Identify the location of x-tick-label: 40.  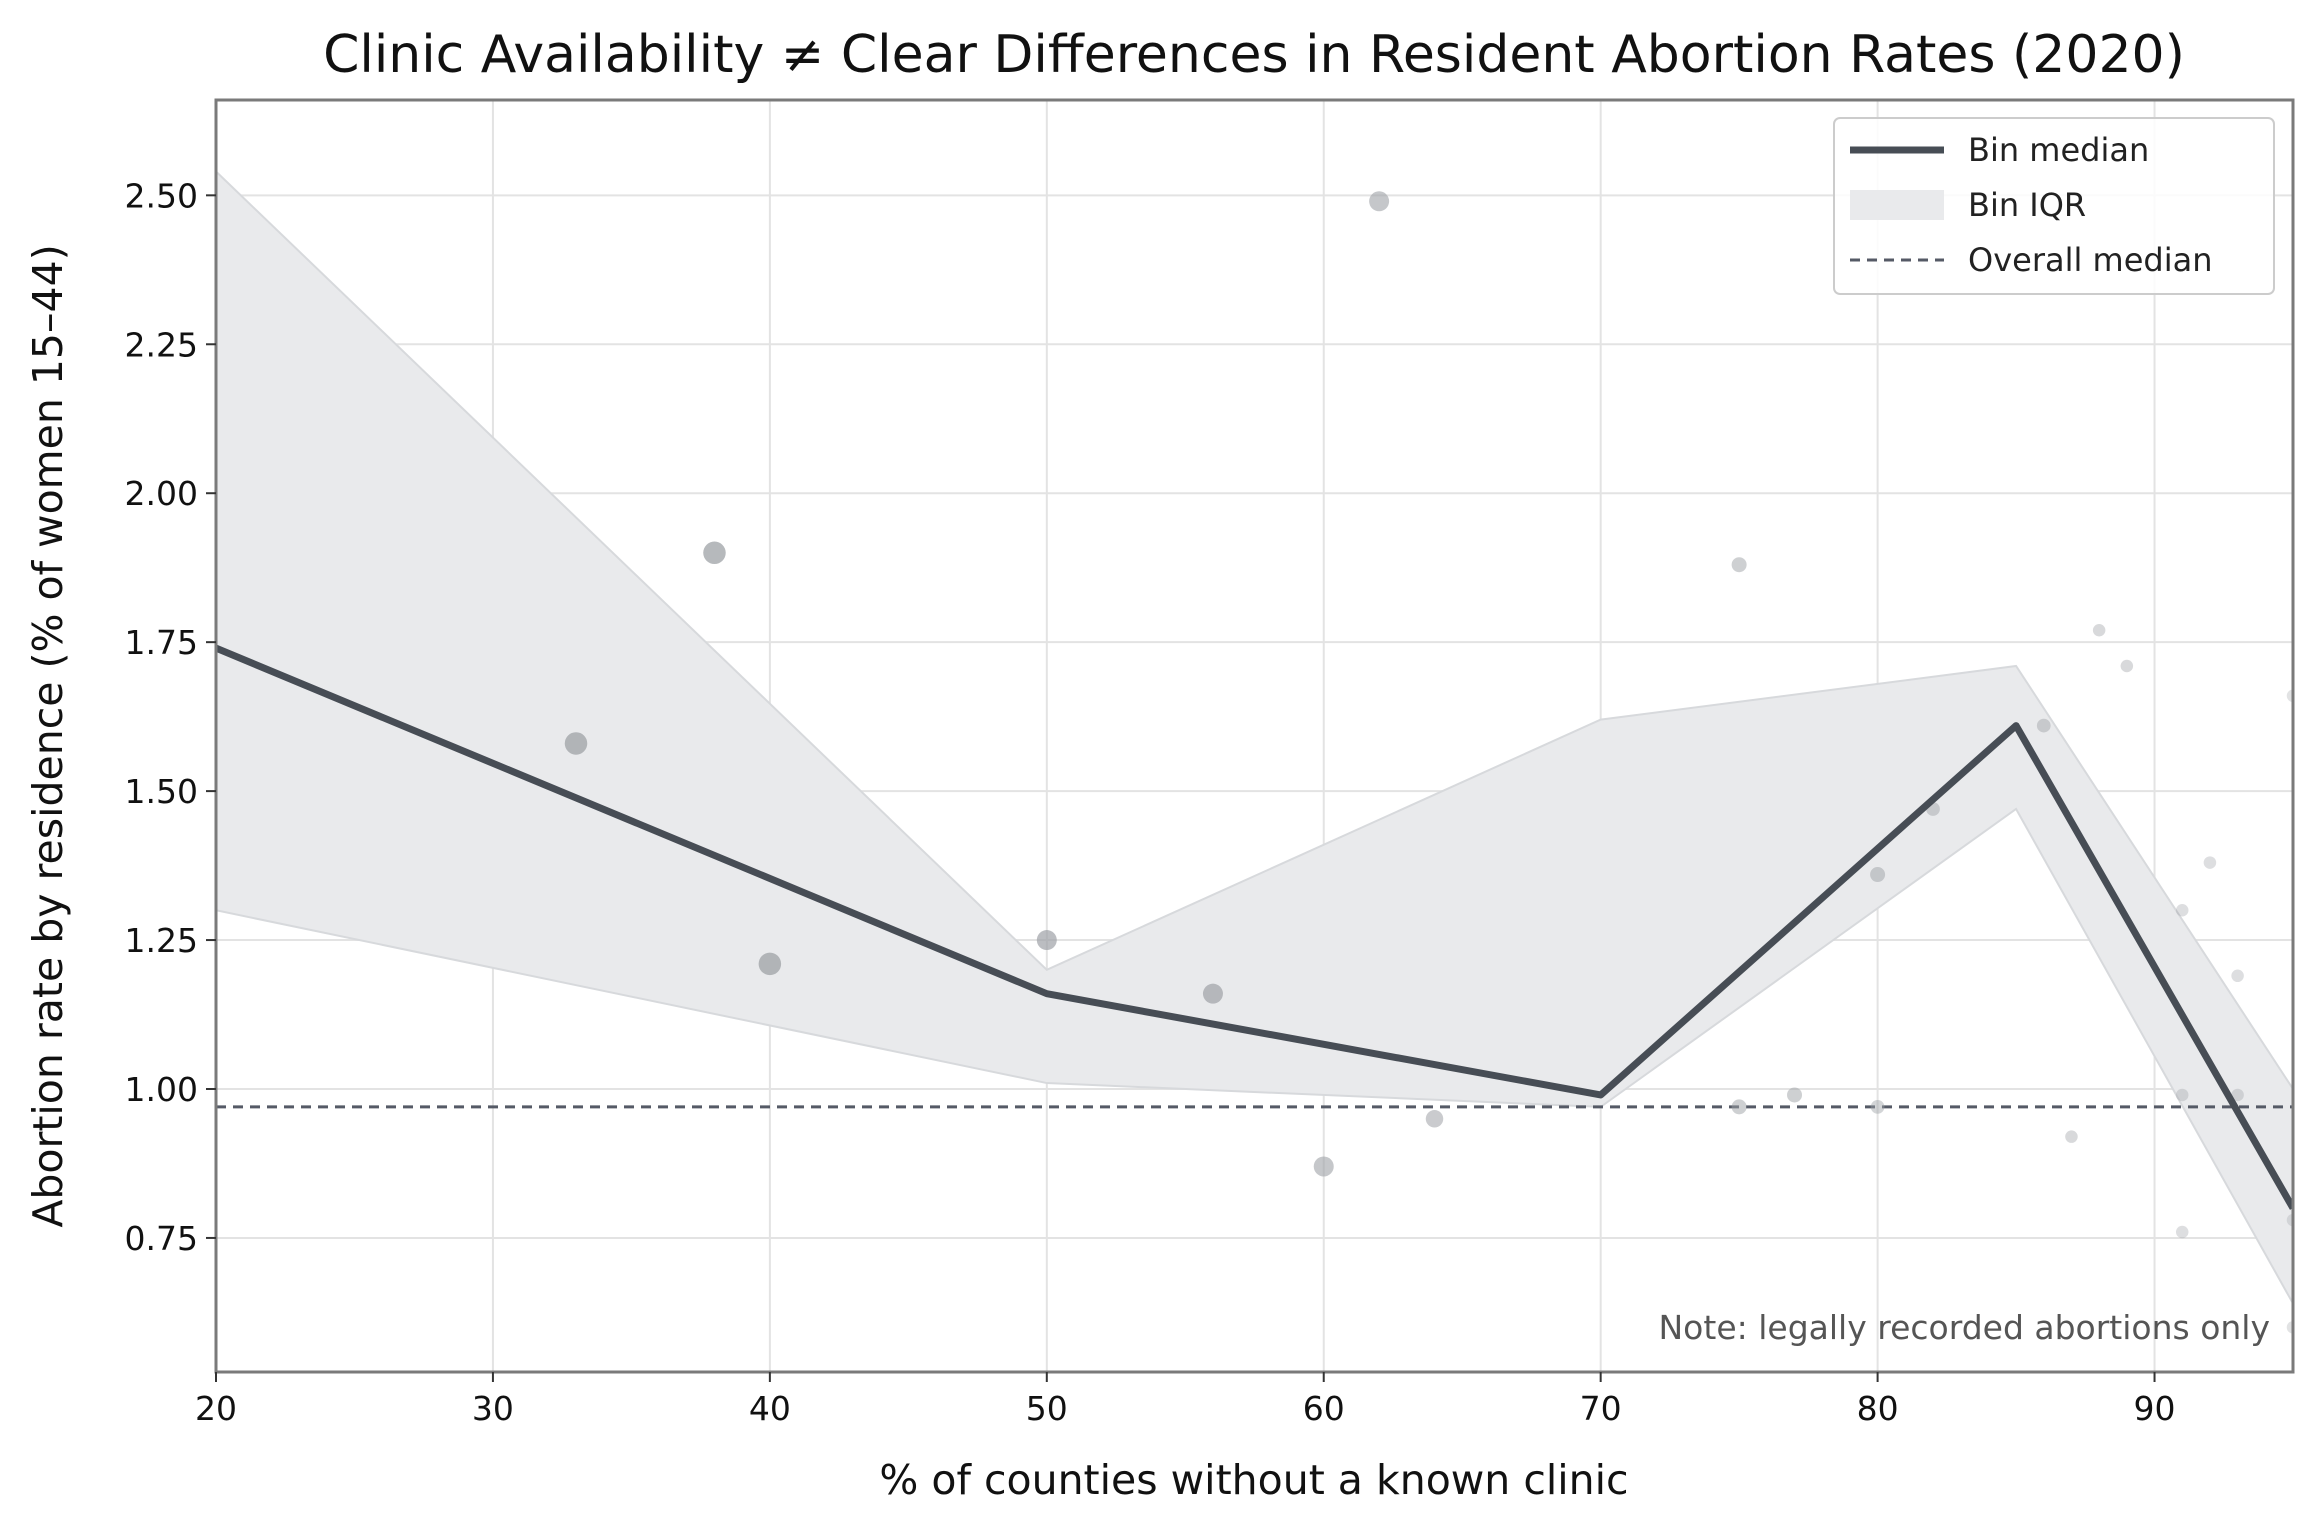
(770, 1408).